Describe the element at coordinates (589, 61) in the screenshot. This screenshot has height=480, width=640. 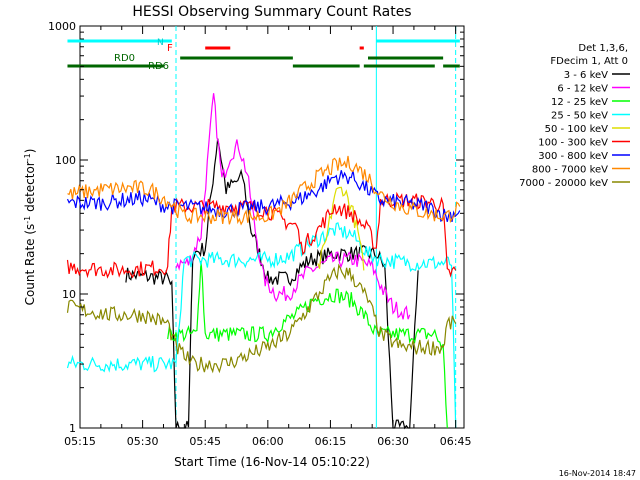
I see `legend-header-2: FDecim 1, Att 0` at that location.